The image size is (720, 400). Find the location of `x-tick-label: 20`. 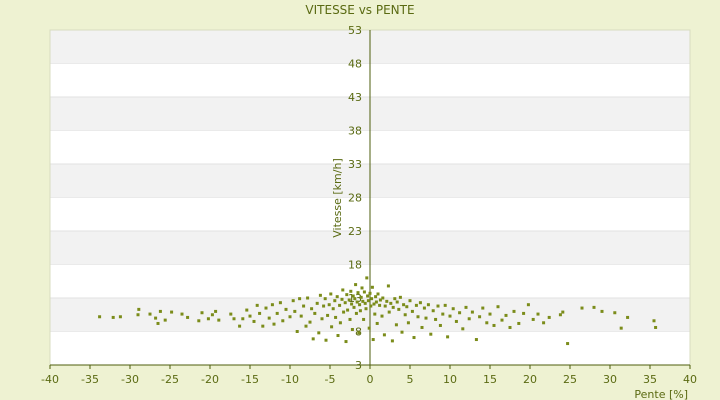

x-tick-label: 20 is located at coordinates (530, 379).